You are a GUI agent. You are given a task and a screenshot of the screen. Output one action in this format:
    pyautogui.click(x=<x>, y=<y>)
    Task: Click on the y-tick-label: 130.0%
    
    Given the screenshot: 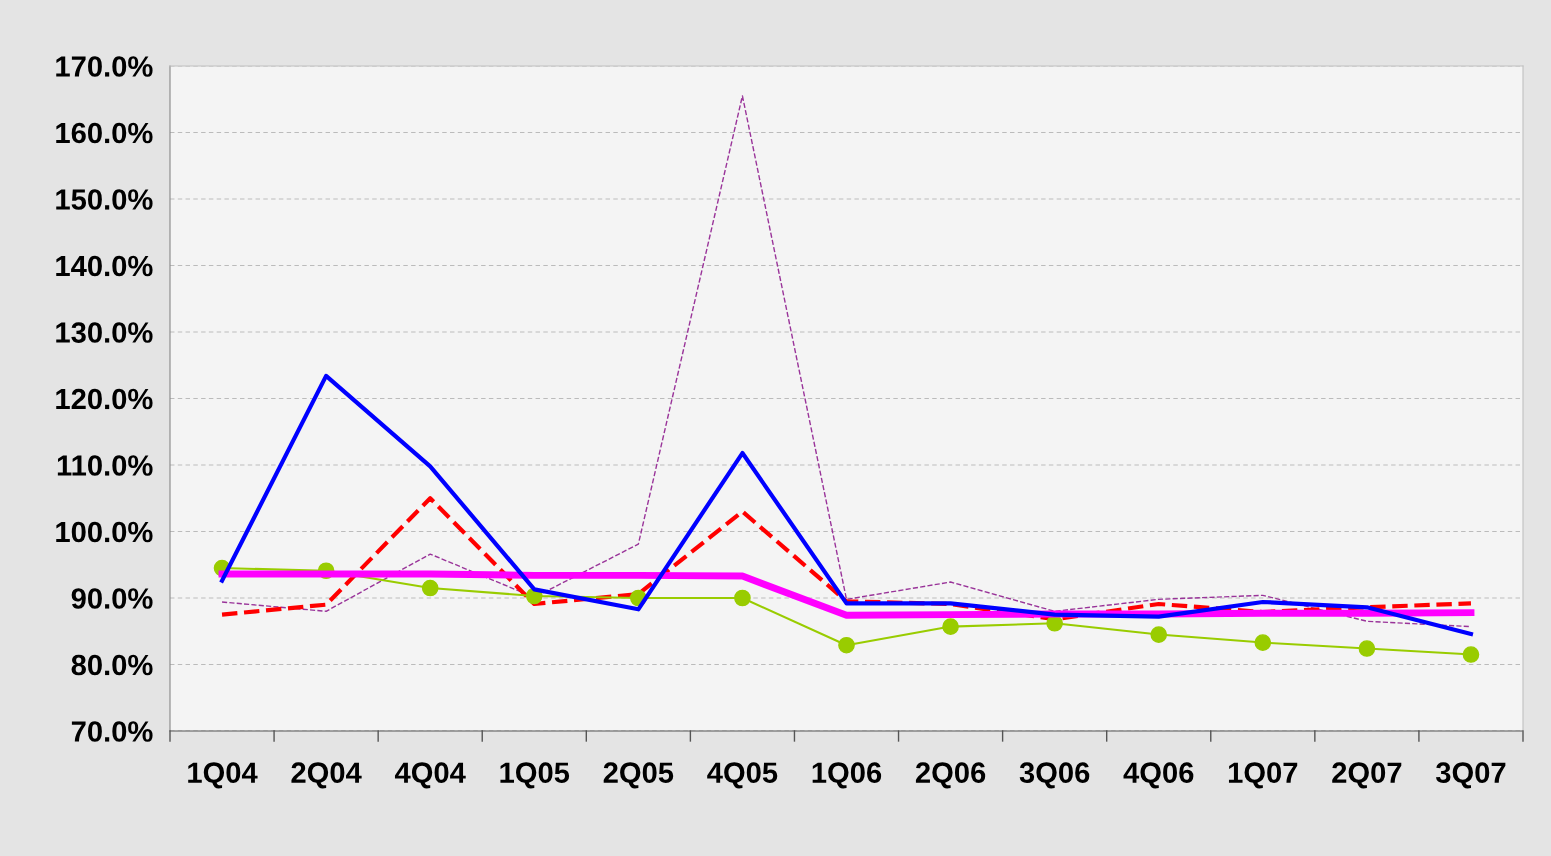 What is the action you would take?
    pyautogui.click(x=104, y=332)
    